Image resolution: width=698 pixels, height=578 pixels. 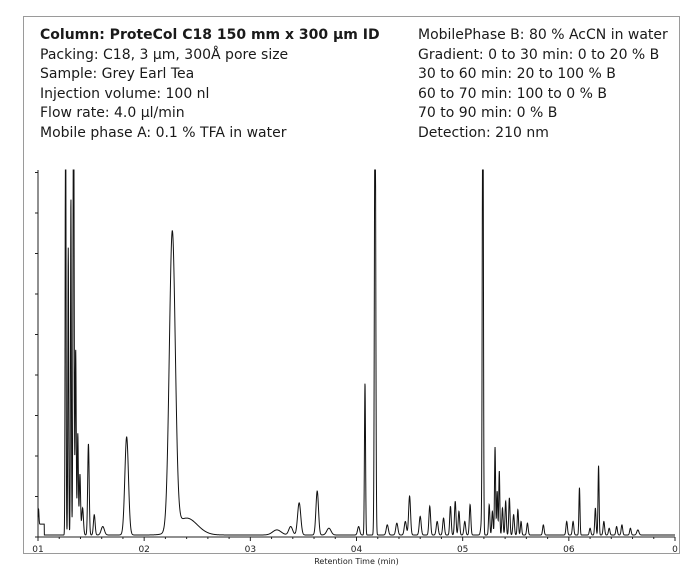 I want to click on column-title: Column: ProteCol C18 150 mm x 300 µm ID, so click(x=210, y=35).